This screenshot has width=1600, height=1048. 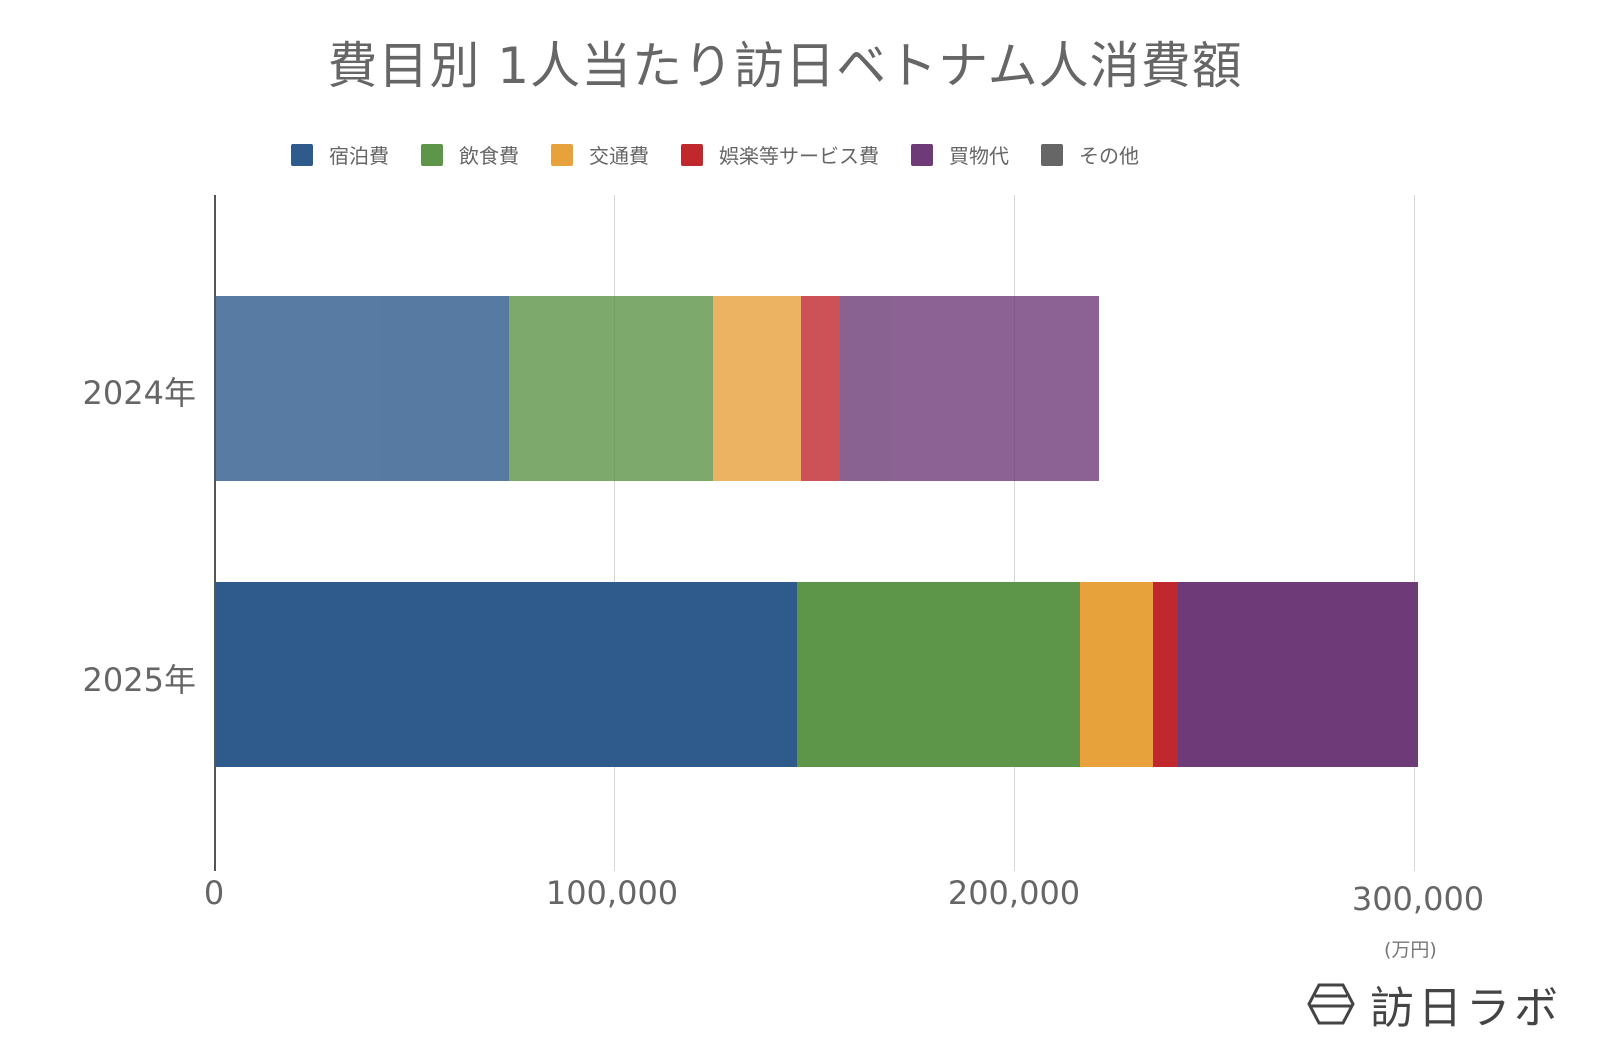 I want to click on hexagon-logo-icon, so click(x=1331, y=1004).